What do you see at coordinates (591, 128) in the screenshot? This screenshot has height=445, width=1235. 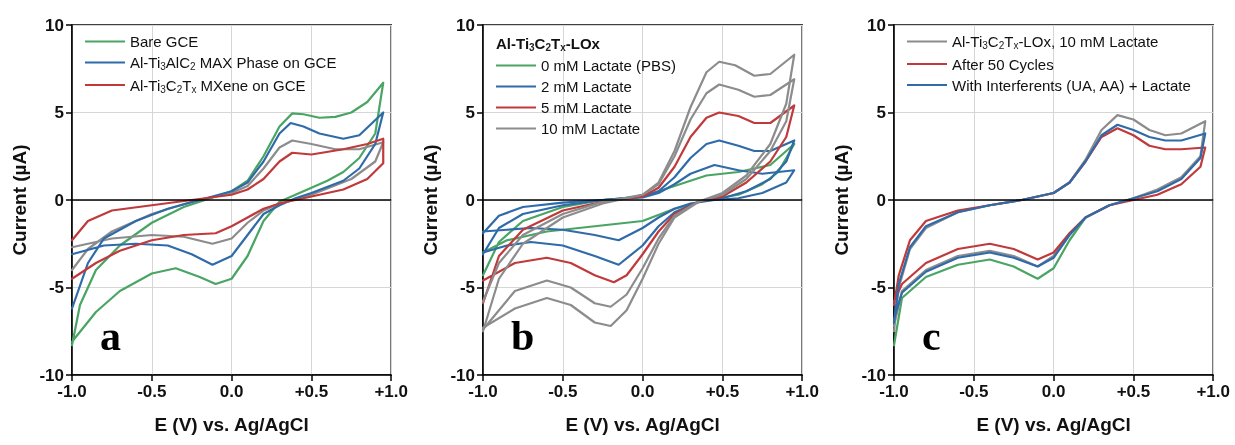 I see `legend-label: 10 mM Lactate` at bounding box center [591, 128].